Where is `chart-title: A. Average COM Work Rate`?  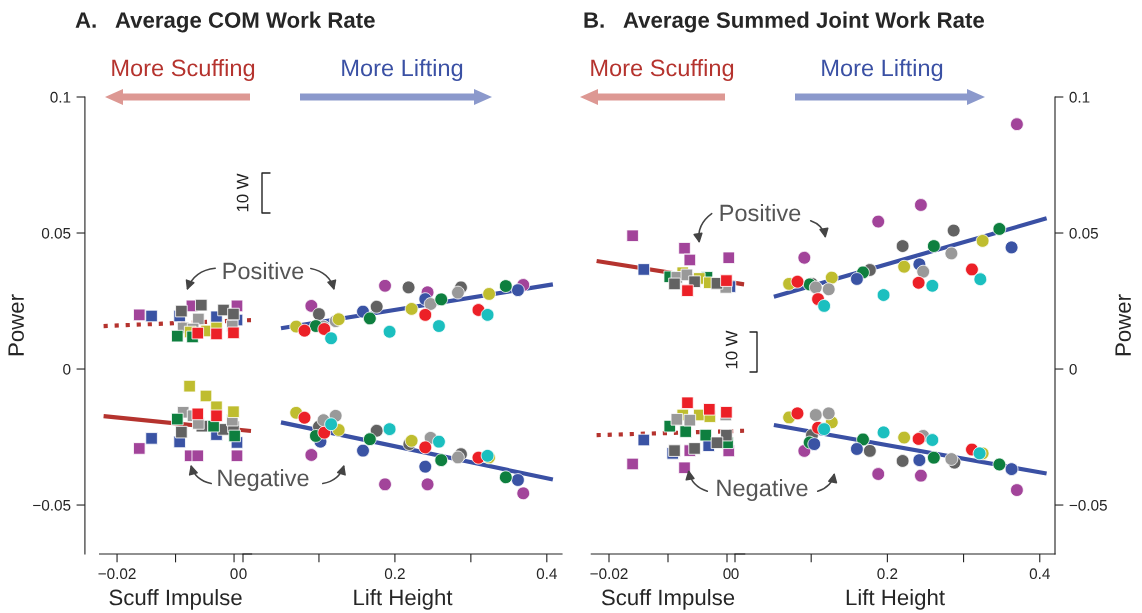 chart-title: A. Average COM Work Rate is located at coordinates (225, 22).